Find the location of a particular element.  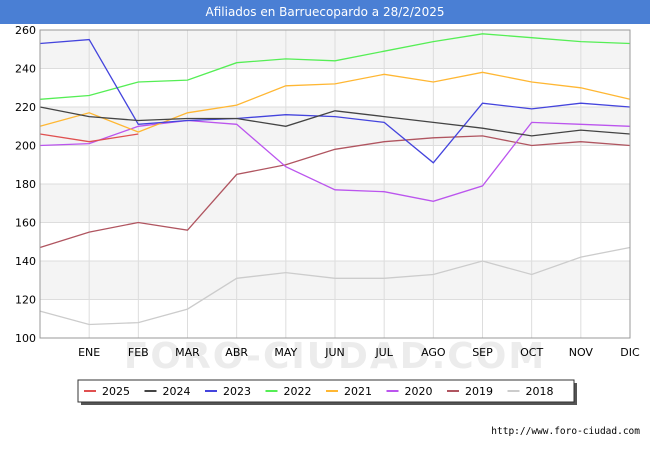

x-axis: ENE FEB MAR ABR MAY JUN JUL AGO SEP OCT NOV DIC is located at coordinates (359, 352).